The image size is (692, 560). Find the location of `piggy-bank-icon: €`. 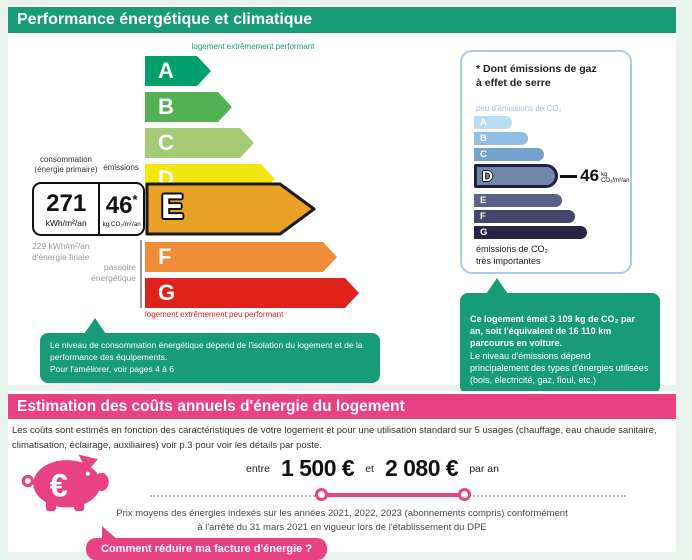

piggy-bank-icon: € is located at coordinates (65, 482).